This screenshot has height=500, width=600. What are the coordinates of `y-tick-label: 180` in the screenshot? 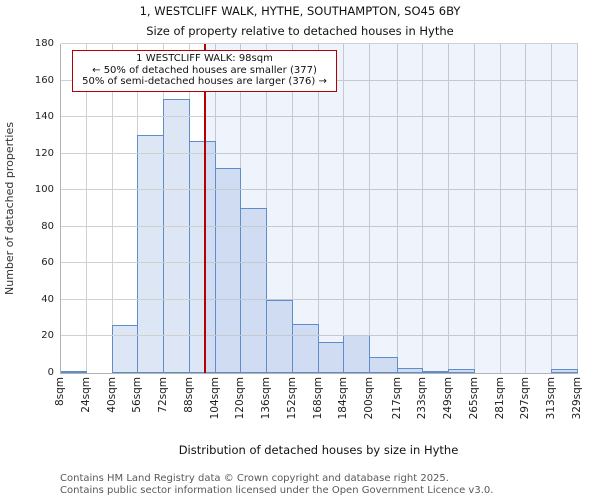 It's located at (44, 43).